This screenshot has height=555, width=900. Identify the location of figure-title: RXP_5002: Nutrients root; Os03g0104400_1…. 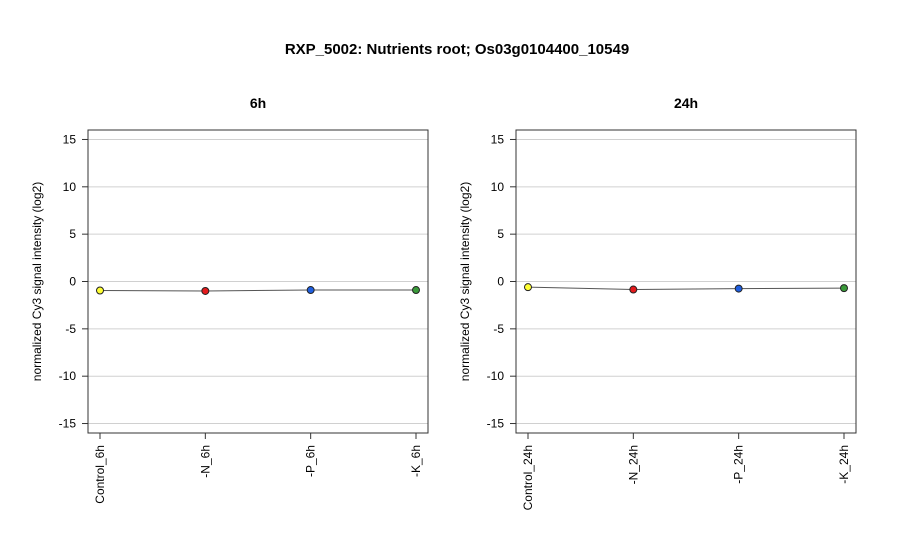
(457, 49).